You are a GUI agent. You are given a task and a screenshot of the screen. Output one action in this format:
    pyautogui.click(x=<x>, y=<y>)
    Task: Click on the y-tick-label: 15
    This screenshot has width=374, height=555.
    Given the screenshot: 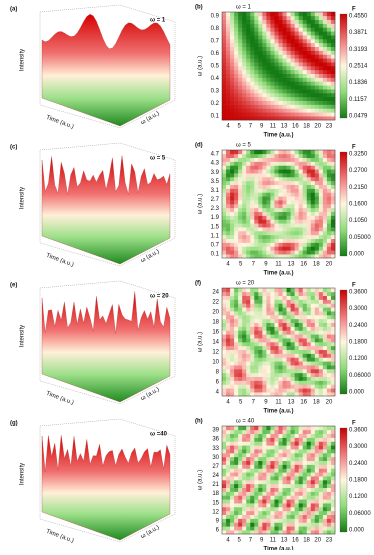 What is the action you would take?
    pyautogui.click(x=215, y=503)
    